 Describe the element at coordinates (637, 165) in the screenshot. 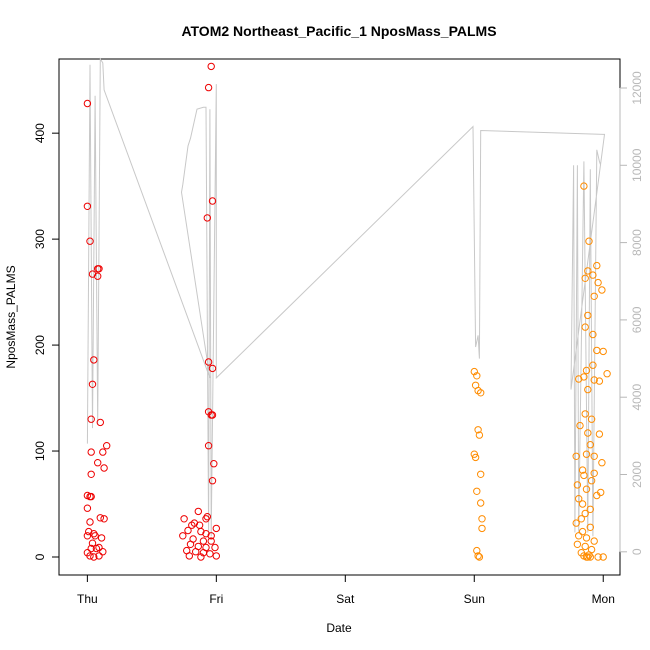

I see `y2-tick-label: 10000` at that location.